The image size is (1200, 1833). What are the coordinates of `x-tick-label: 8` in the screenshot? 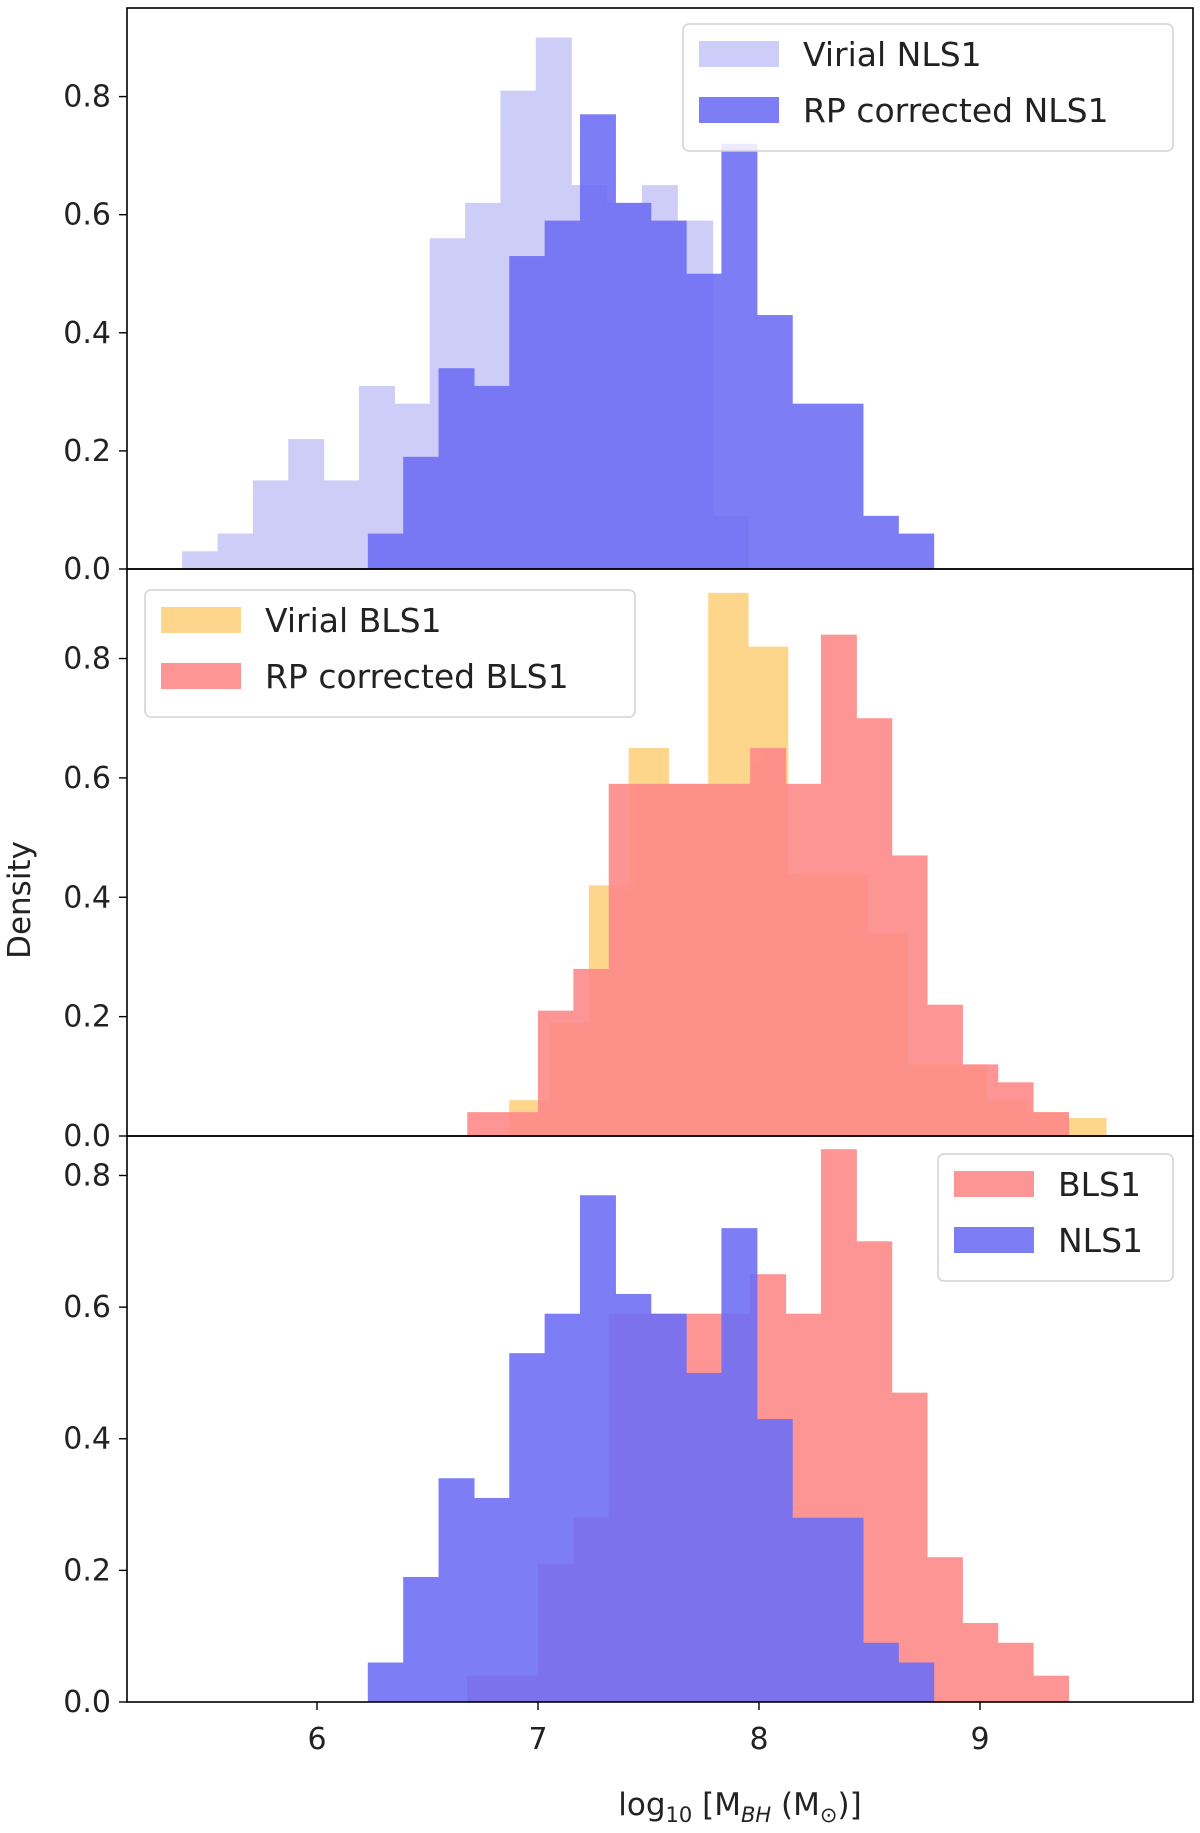 It's located at (758, 1739).